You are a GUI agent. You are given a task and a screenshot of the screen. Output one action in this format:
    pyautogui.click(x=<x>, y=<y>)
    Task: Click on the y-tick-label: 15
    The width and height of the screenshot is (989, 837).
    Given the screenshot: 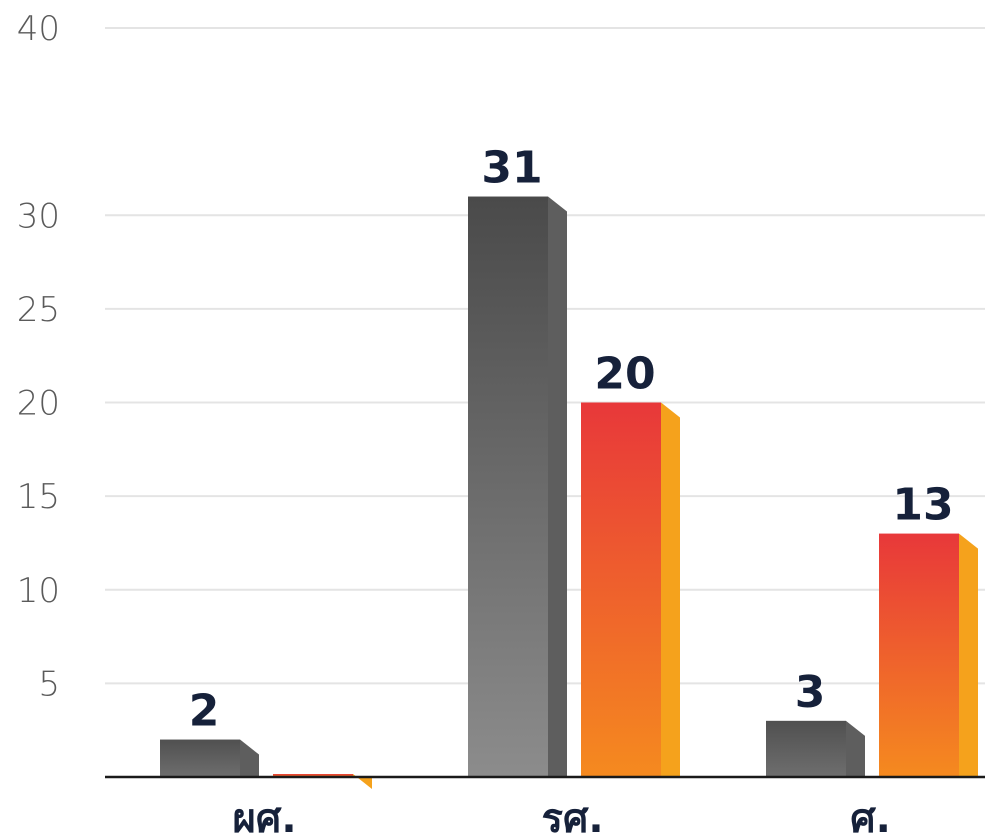 What is the action you would take?
    pyautogui.click(x=38, y=497)
    